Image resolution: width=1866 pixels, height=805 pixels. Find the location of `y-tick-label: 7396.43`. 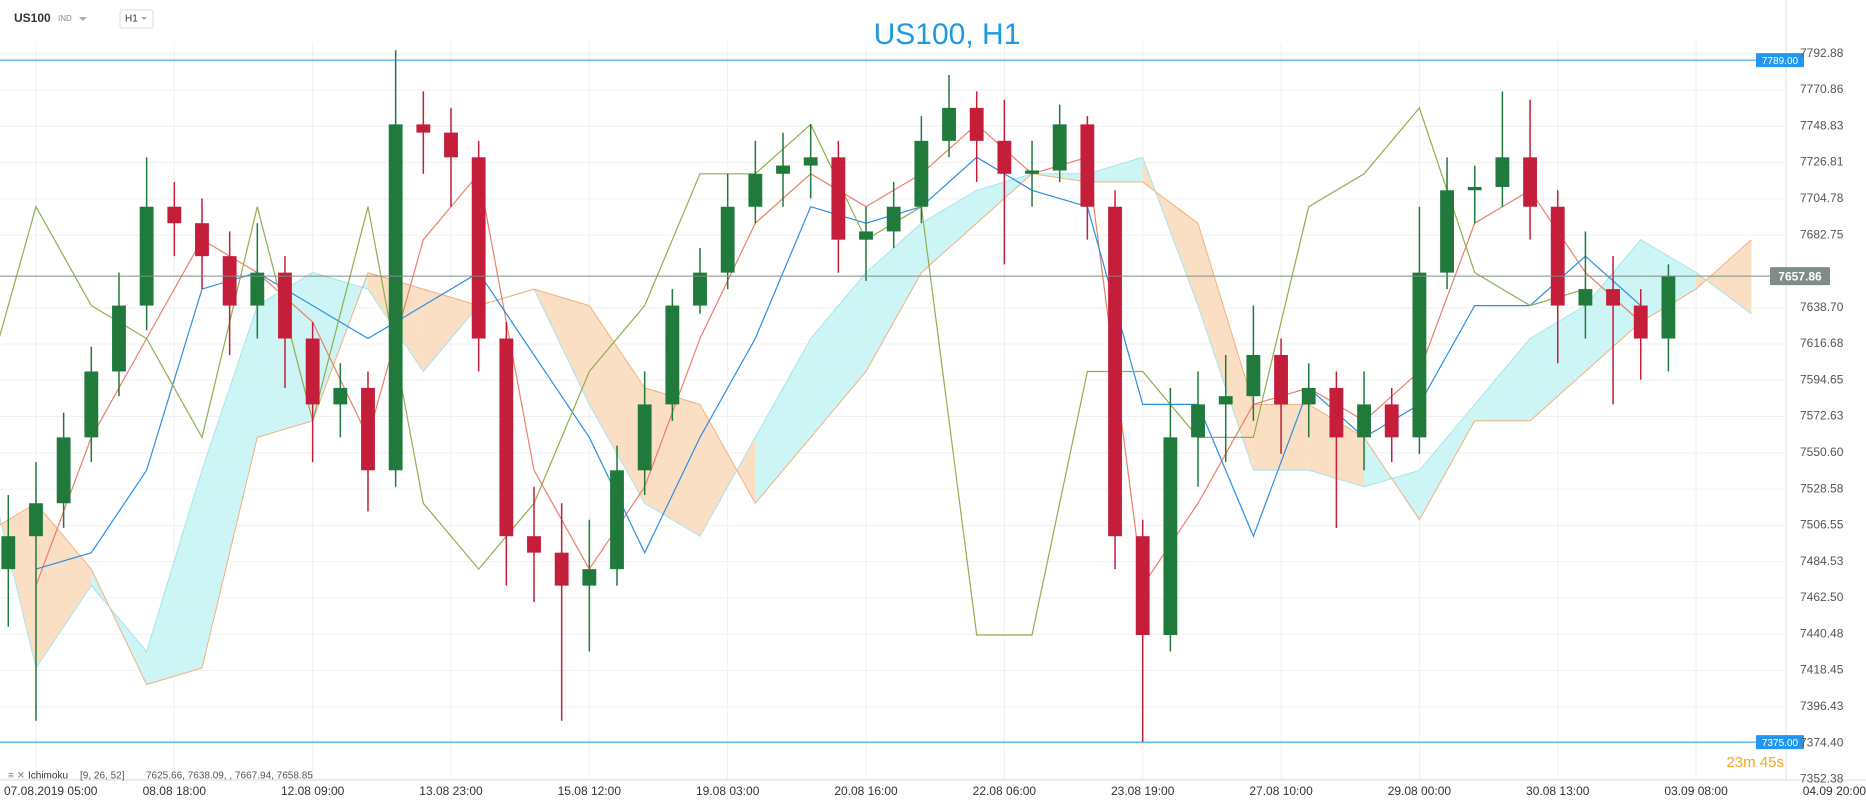

y-tick-label: 7396.43 is located at coordinates (1822, 706).